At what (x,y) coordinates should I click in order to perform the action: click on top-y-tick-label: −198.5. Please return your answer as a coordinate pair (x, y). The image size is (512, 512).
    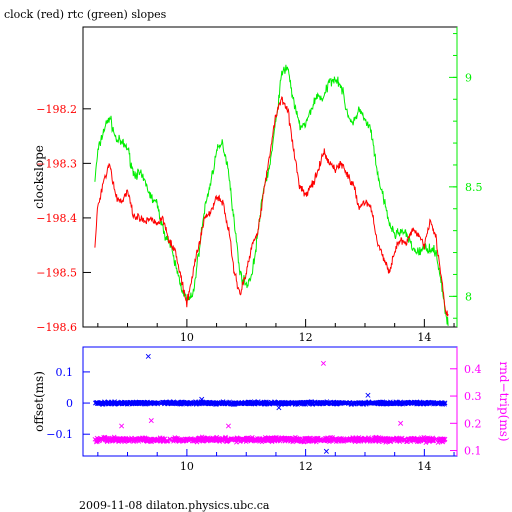
    Looking at the image, I should click on (56, 272).